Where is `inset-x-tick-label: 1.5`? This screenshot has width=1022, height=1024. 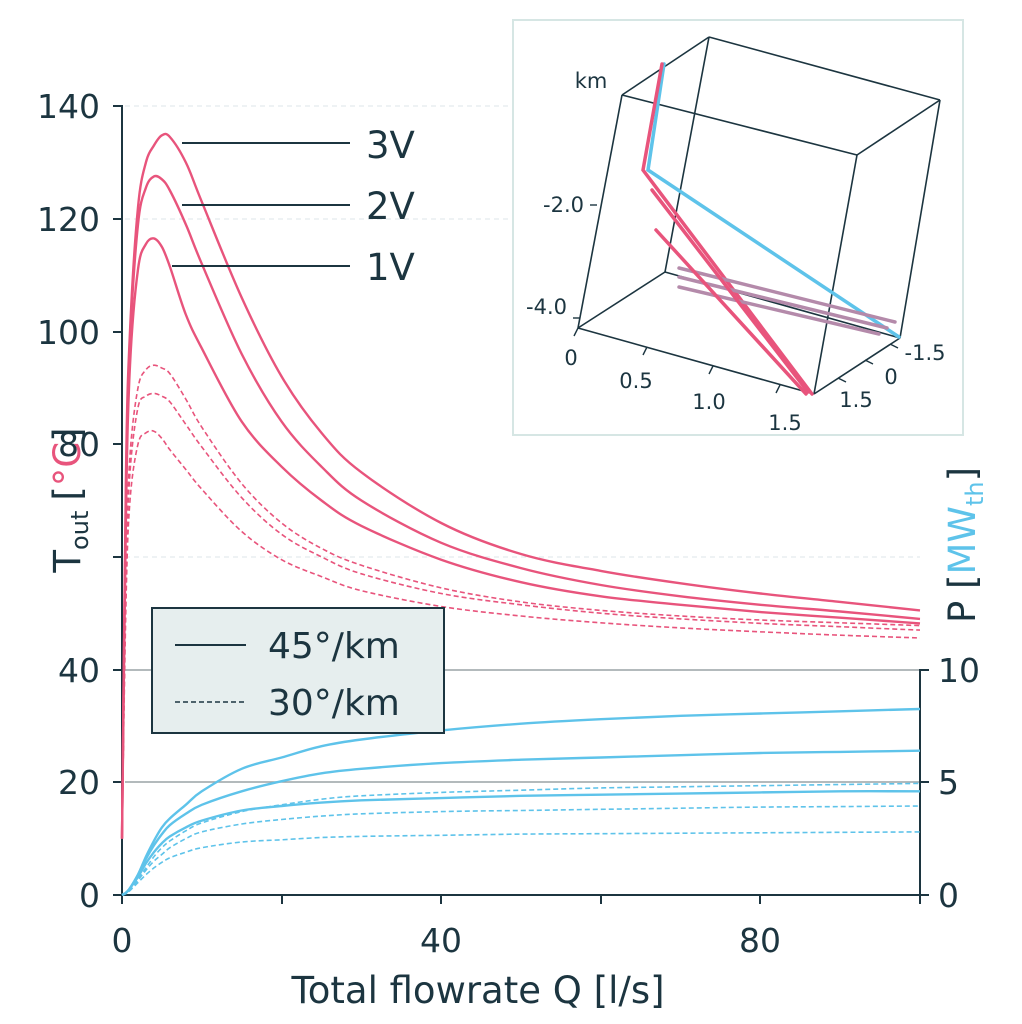
inset-x-tick-label: 1.5 is located at coordinates (784, 423).